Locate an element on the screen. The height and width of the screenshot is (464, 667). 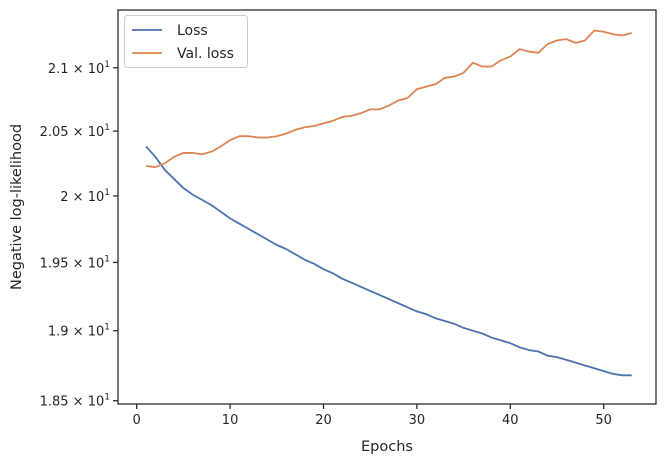
y-tick-label: 2.05 × 10¹ is located at coordinates (75, 131).